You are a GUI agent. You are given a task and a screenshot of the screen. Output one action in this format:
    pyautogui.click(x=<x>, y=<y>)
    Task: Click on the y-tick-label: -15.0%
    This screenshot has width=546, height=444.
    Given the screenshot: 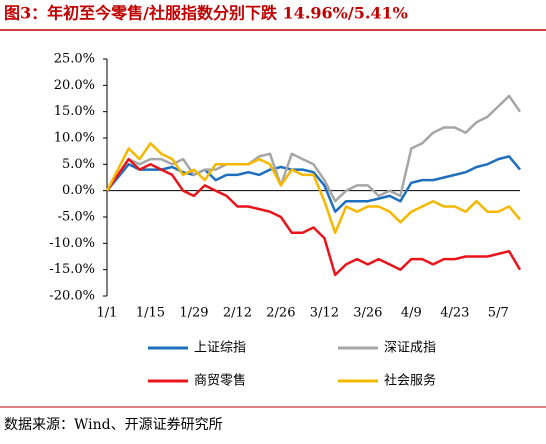 What is the action you would take?
    pyautogui.click(x=72, y=269)
    